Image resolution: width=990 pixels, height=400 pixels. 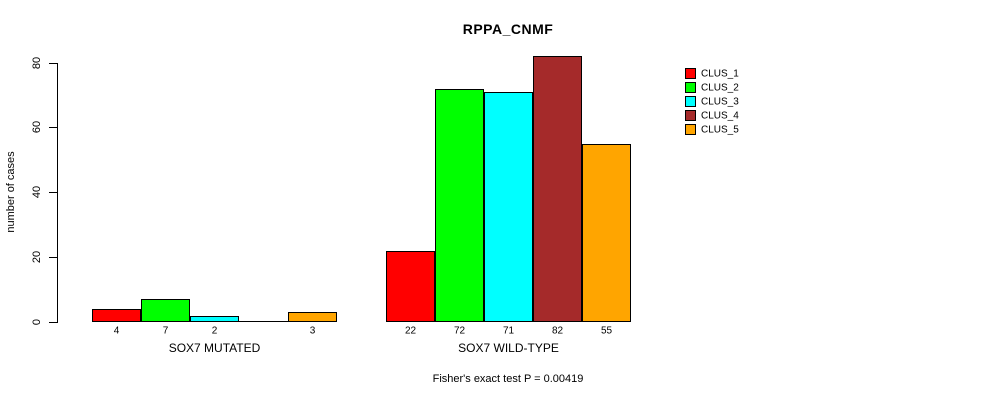 I want to click on legend-label-clus_1: CLUS_1, so click(x=720, y=73).